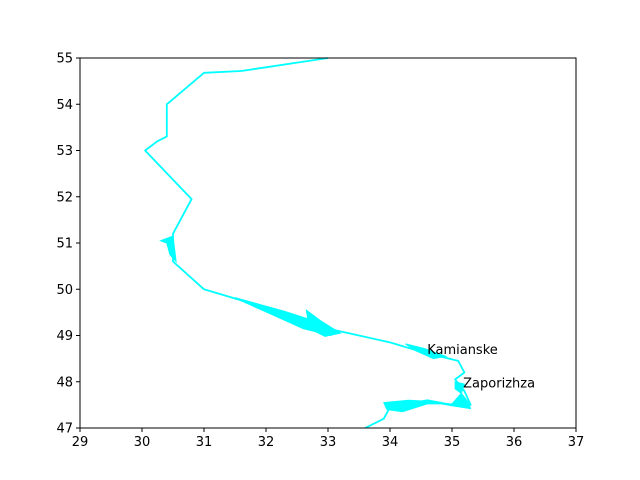 This screenshot has height=480, width=640. What do you see at coordinates (64, 105) in the screenshot?
I see `y-tick-label-7: 54` at bounding box center [64, 105].